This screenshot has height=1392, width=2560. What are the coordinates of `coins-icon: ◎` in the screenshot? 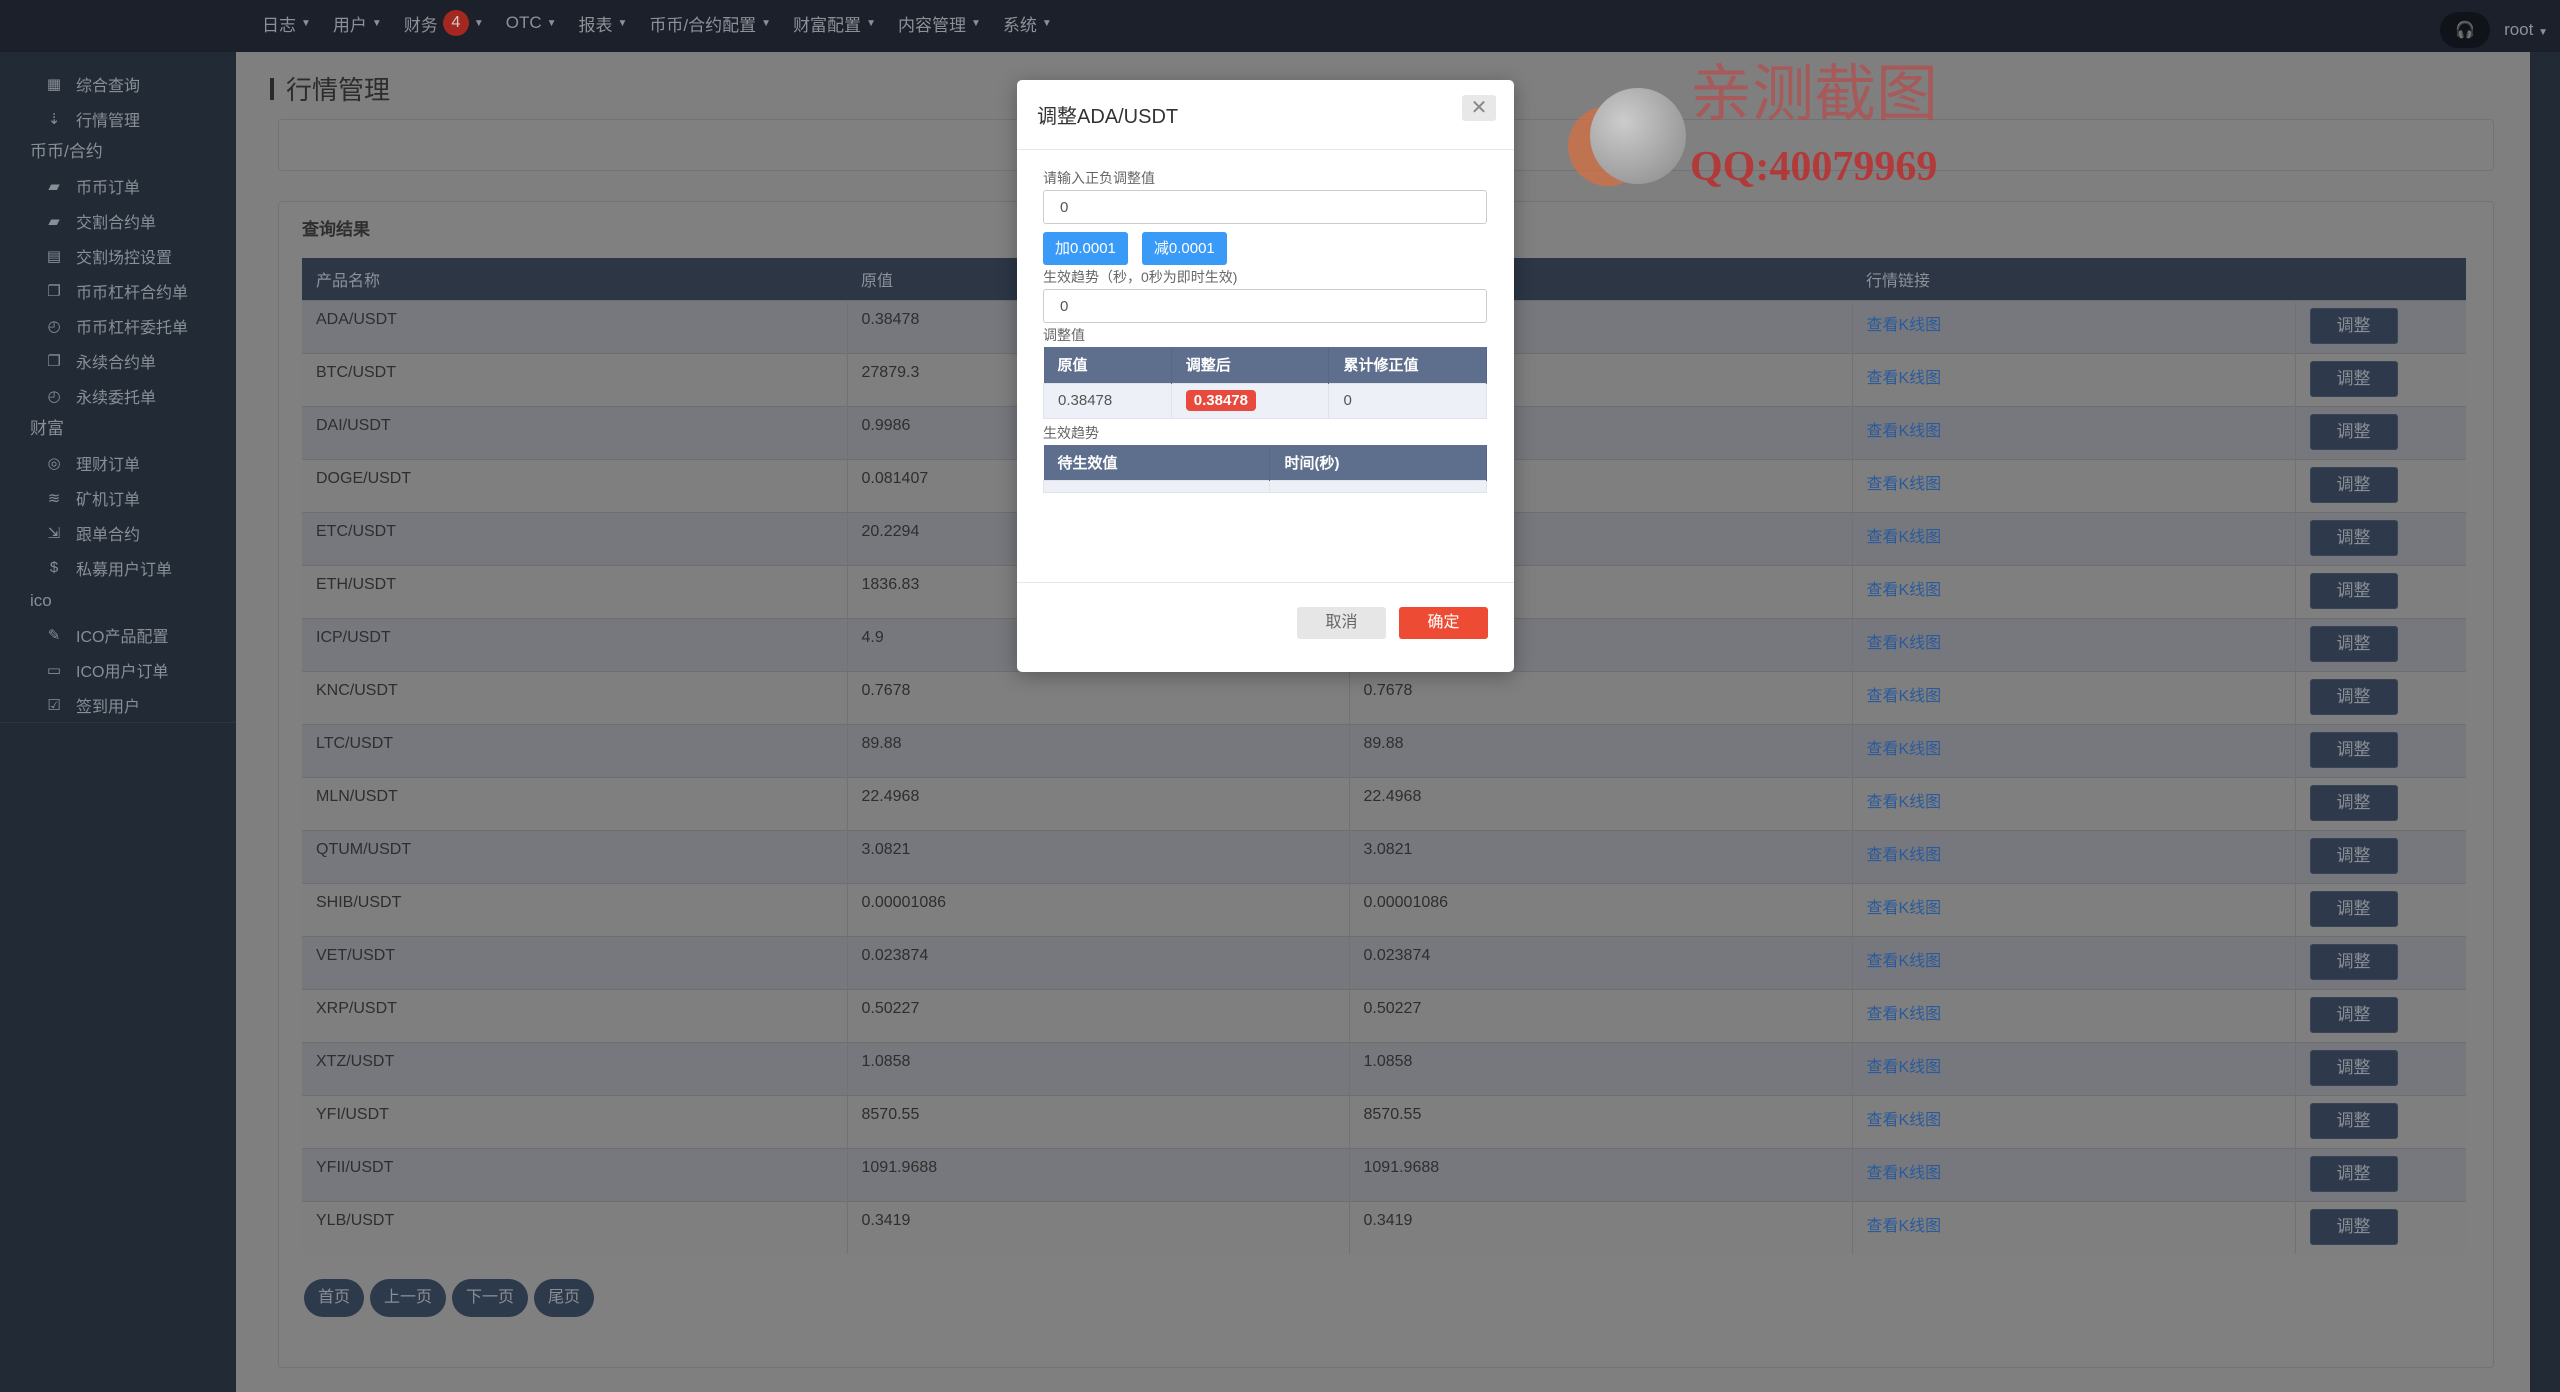 It's located at (54, 463).